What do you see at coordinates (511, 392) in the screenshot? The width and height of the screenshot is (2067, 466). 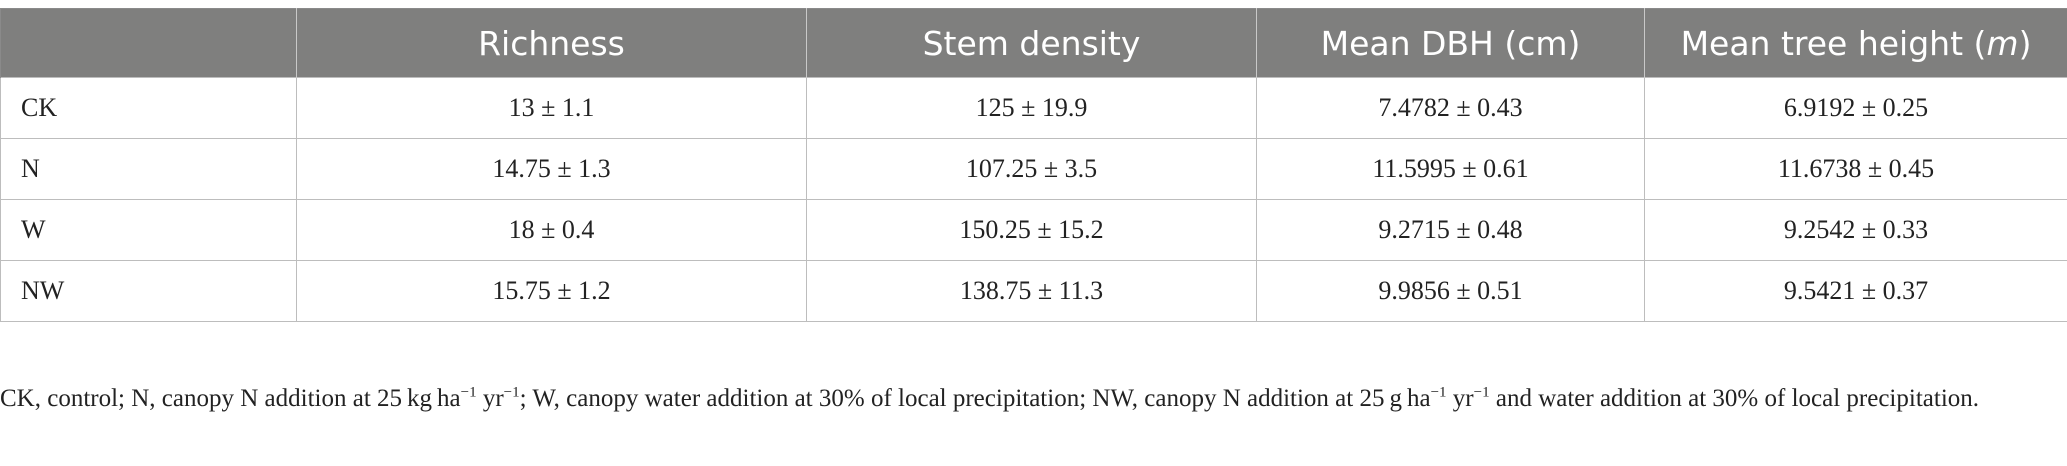 I see `footnote-superscript-2: −1` at bounding box center [511, 392].